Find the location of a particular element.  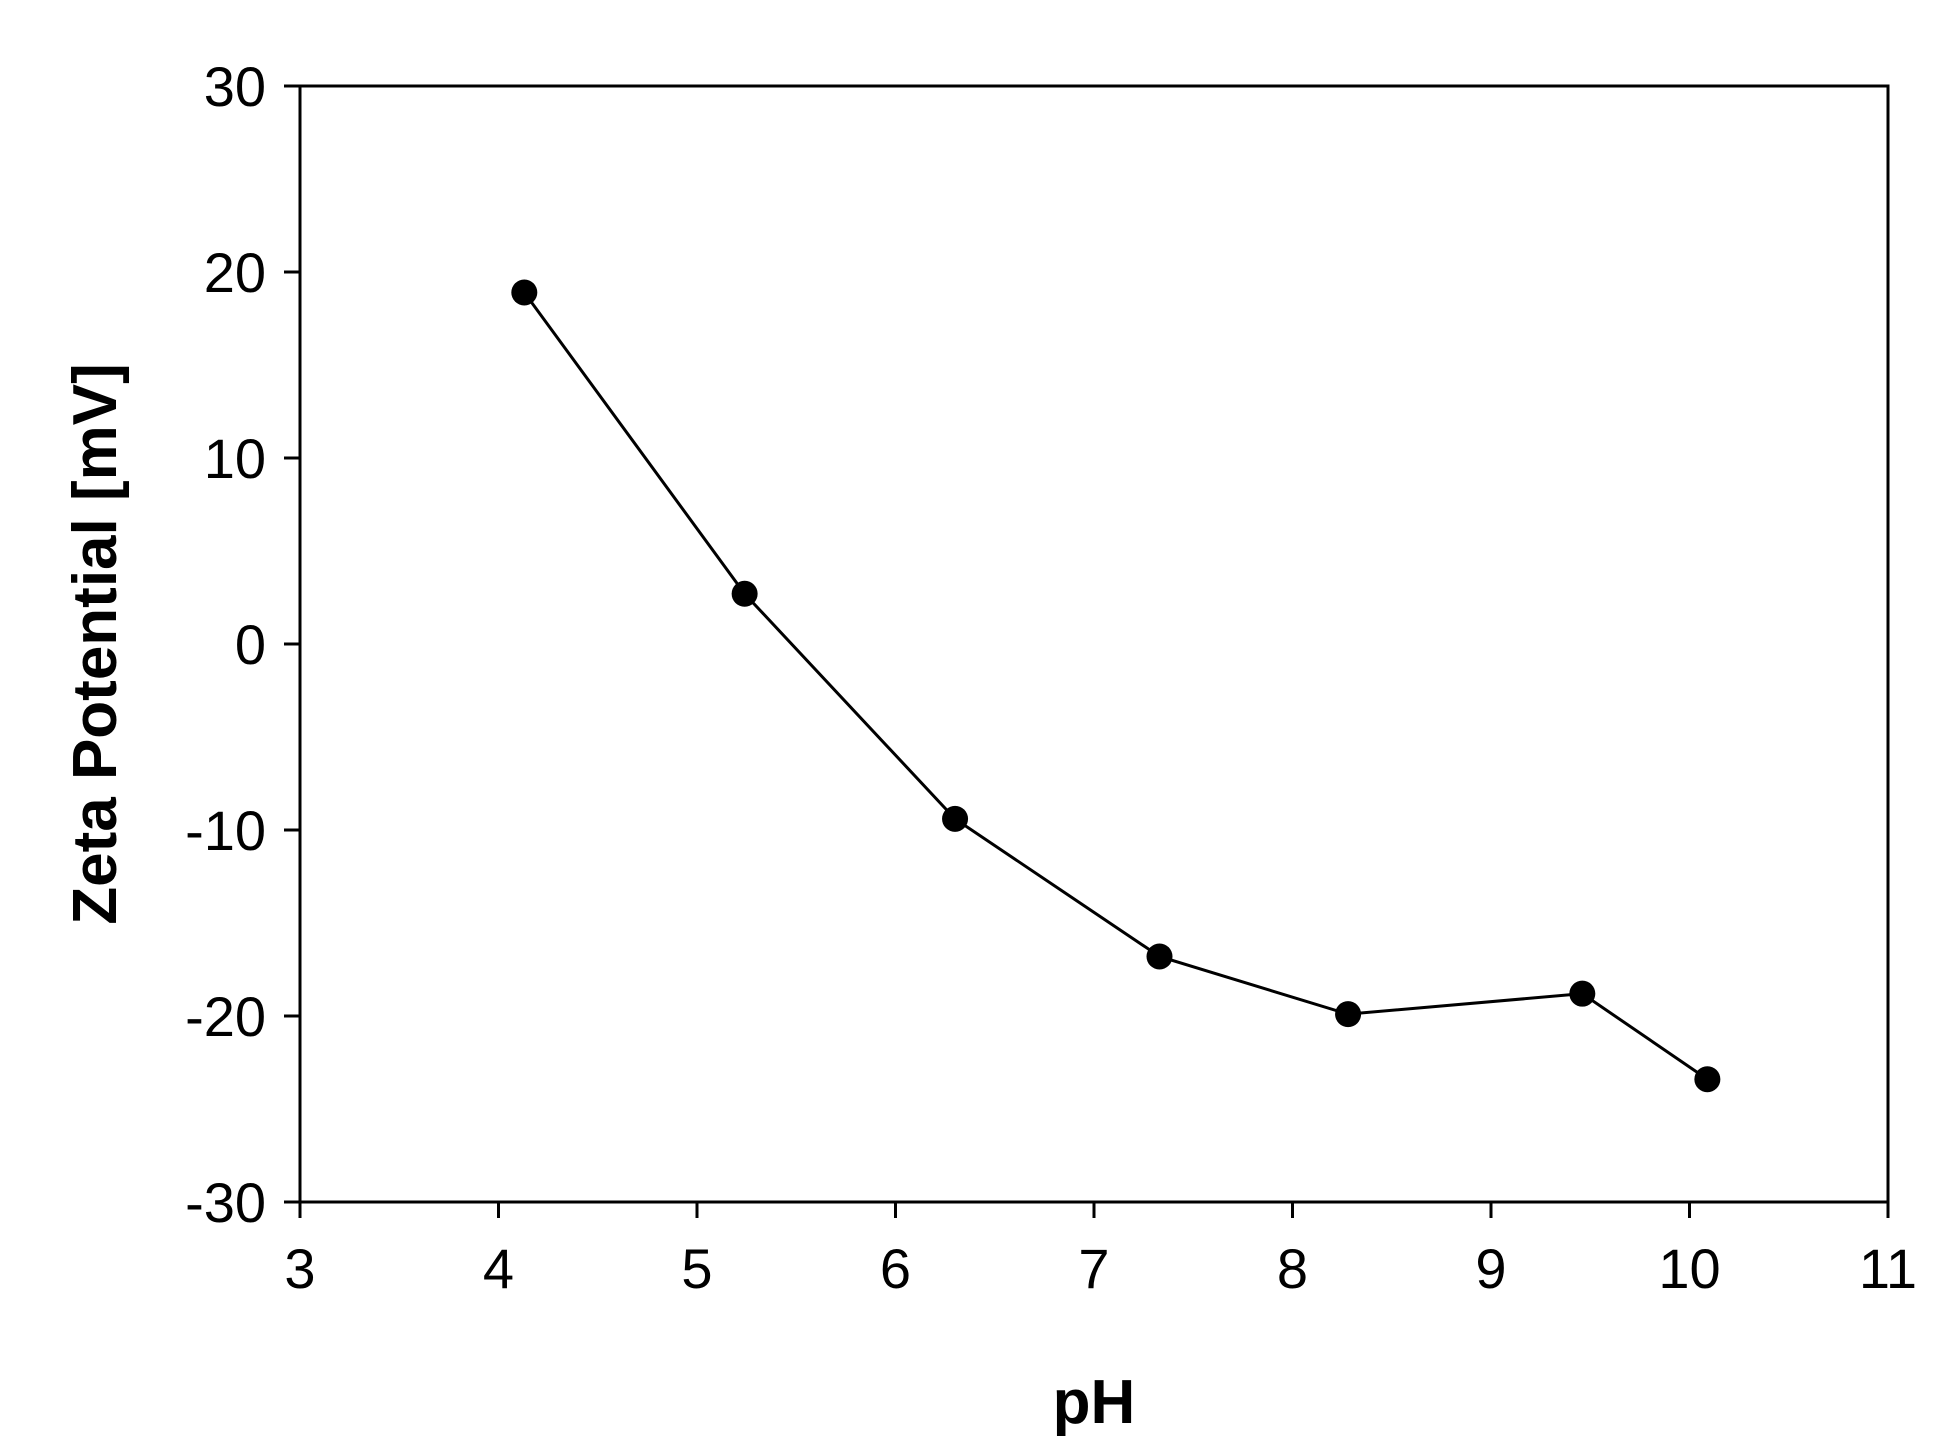

y-tick-label: -30 is located at coordinates (225, 1202).